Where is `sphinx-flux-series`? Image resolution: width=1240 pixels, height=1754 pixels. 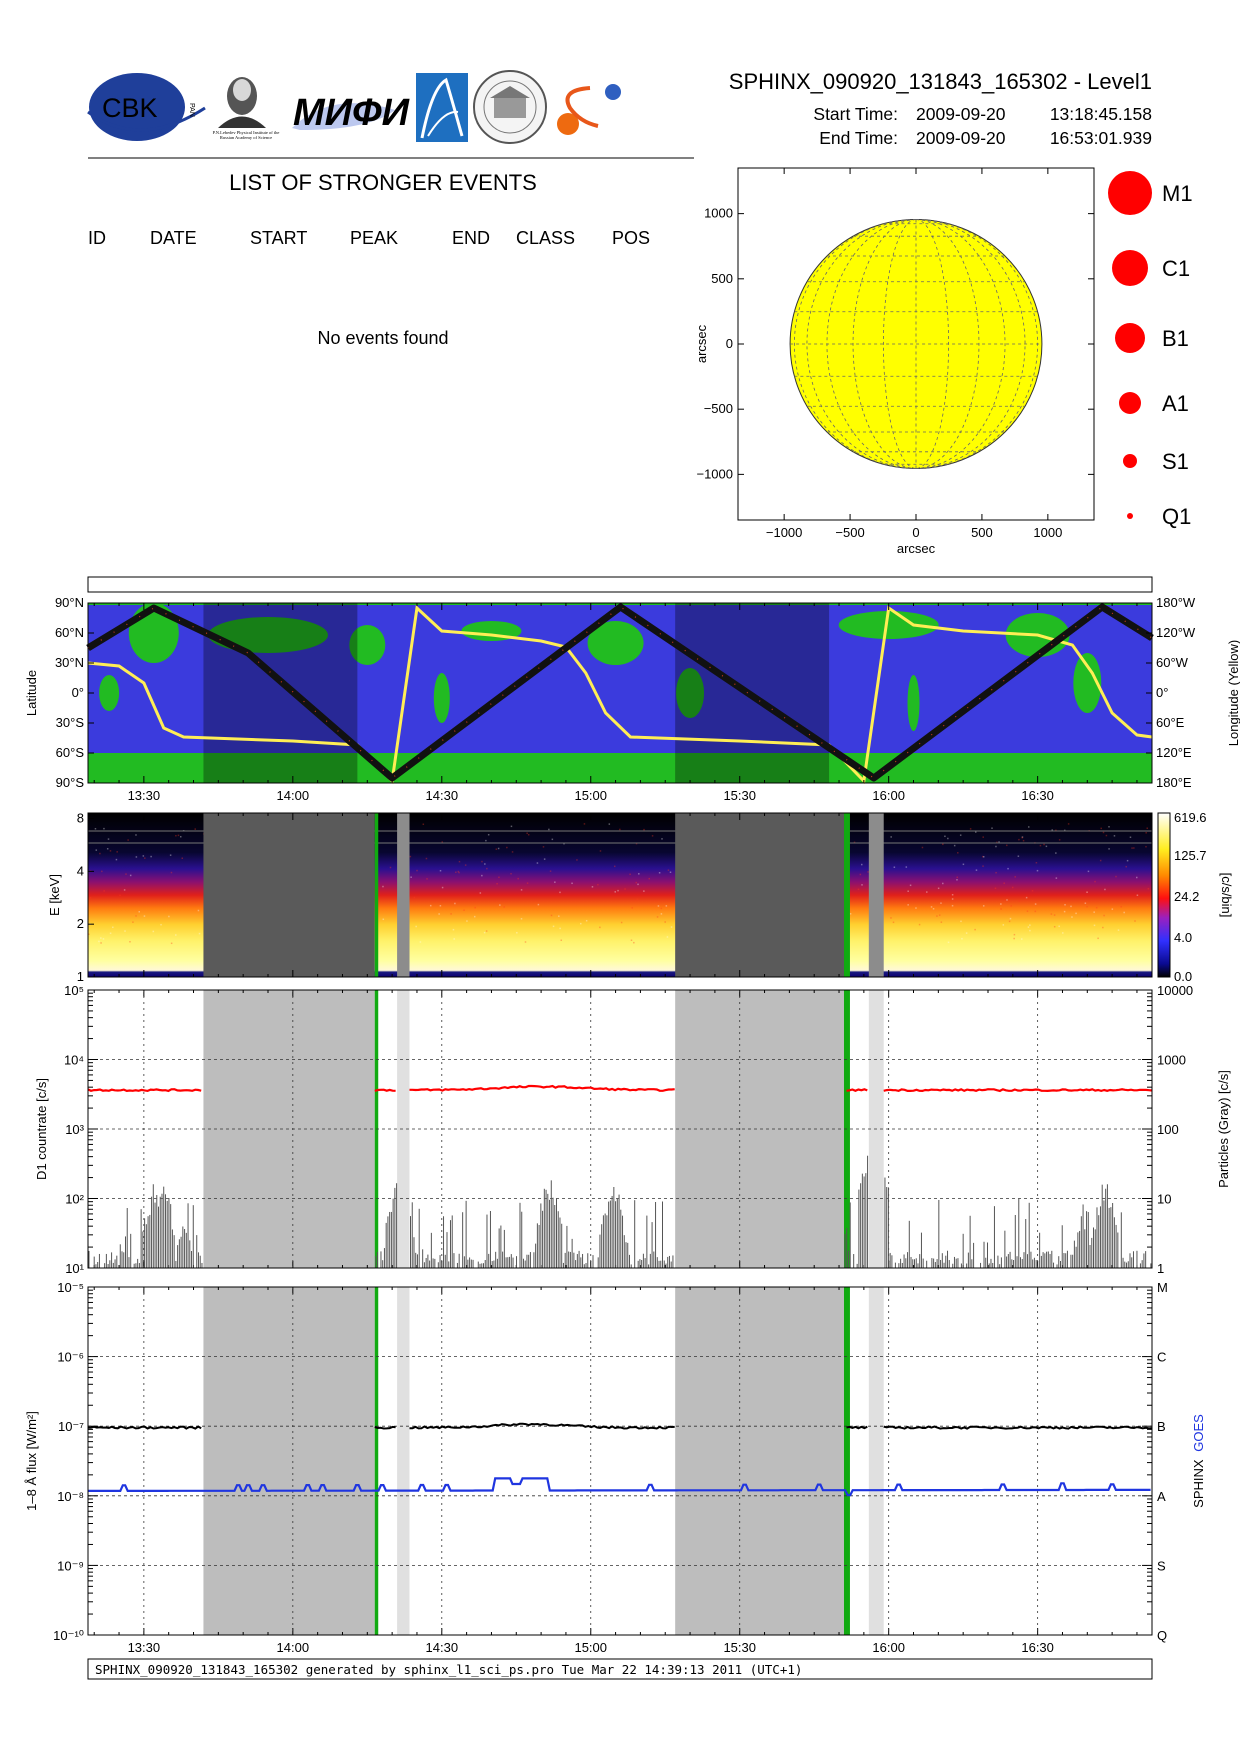 sphinx-flux-series is located at coordinates (619, 1426).